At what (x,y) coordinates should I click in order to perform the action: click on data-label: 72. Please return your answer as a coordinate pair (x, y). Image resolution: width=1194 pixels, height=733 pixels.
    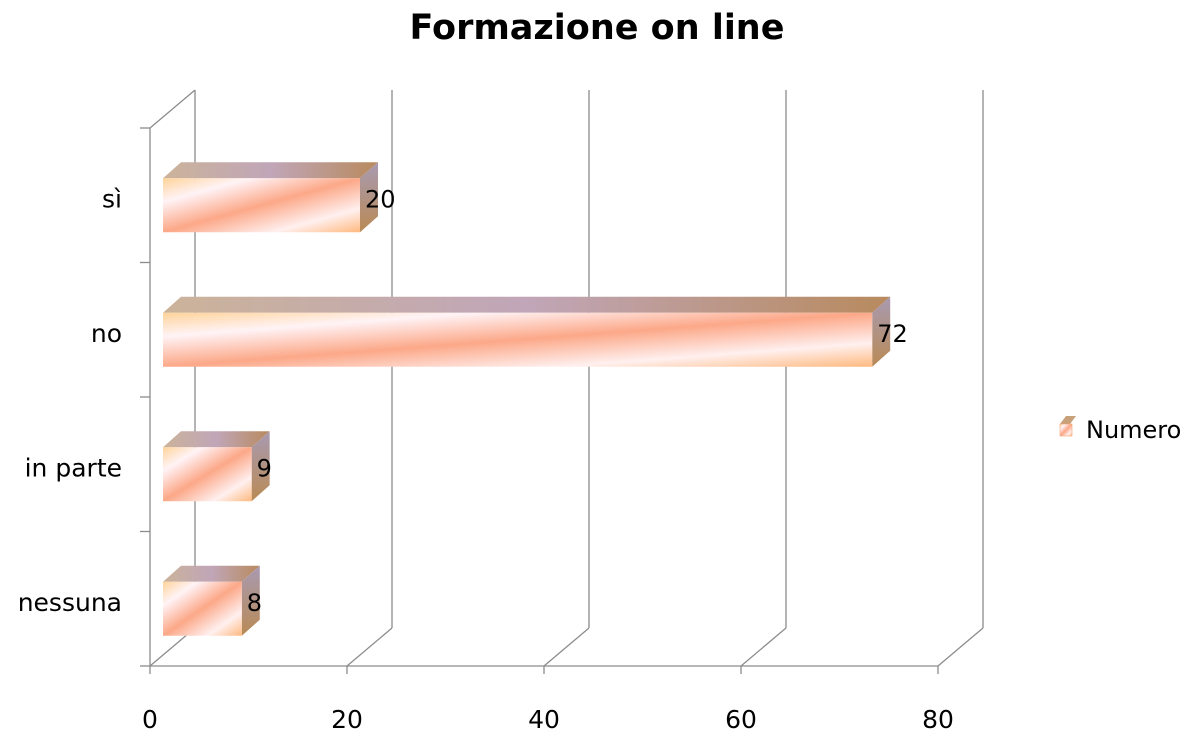
    Looking at the image, I should click on (892, 334).